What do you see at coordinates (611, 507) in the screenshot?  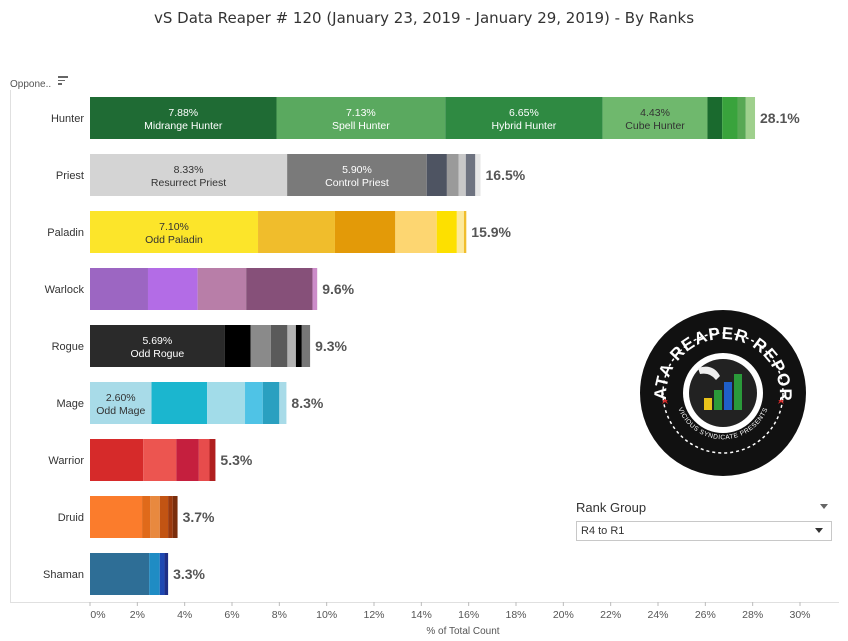 I see `rank-group-title: Rank Group` at bounding box center [611, 507].